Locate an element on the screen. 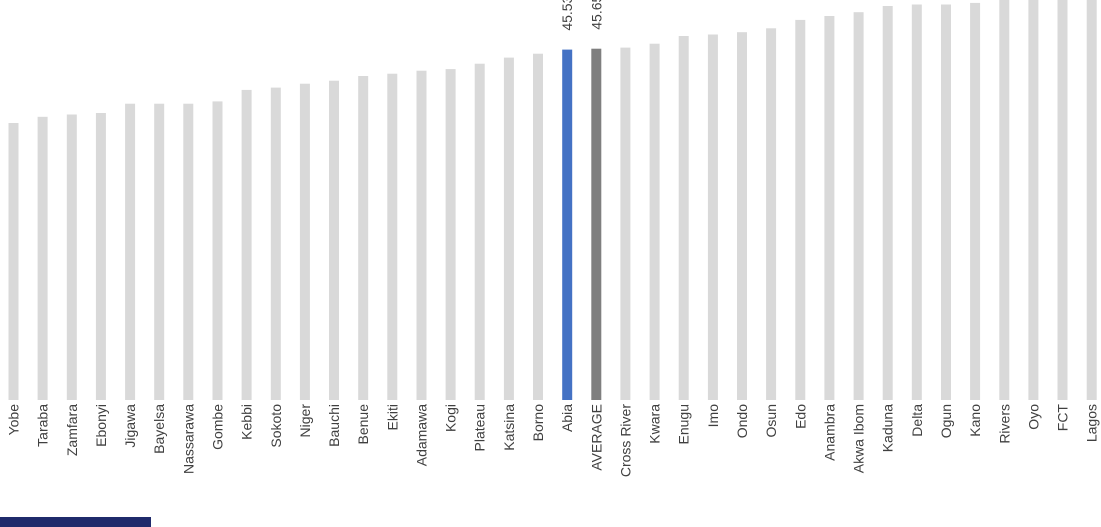  tick-label-osun: Osun is located at coordinates (771, 420).